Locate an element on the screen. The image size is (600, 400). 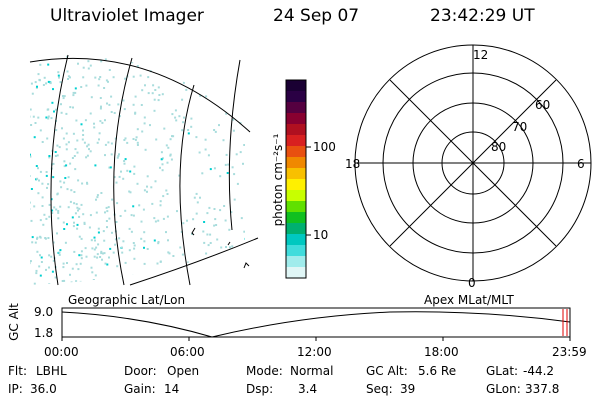
gc-alt-ytick: 1.8 is located at coordinates (44, 333).